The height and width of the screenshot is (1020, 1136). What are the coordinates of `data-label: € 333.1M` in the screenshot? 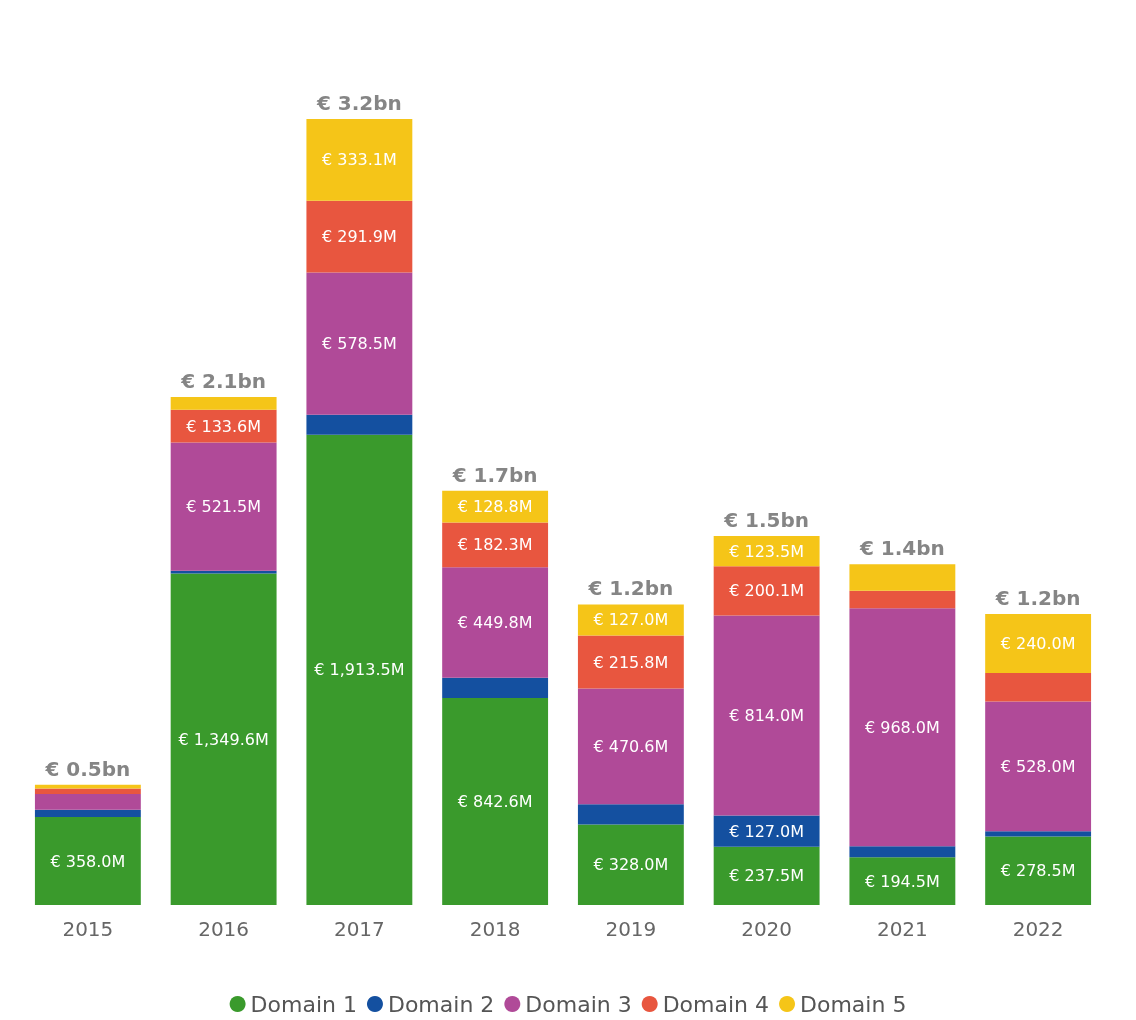 It's located at (359, 160).